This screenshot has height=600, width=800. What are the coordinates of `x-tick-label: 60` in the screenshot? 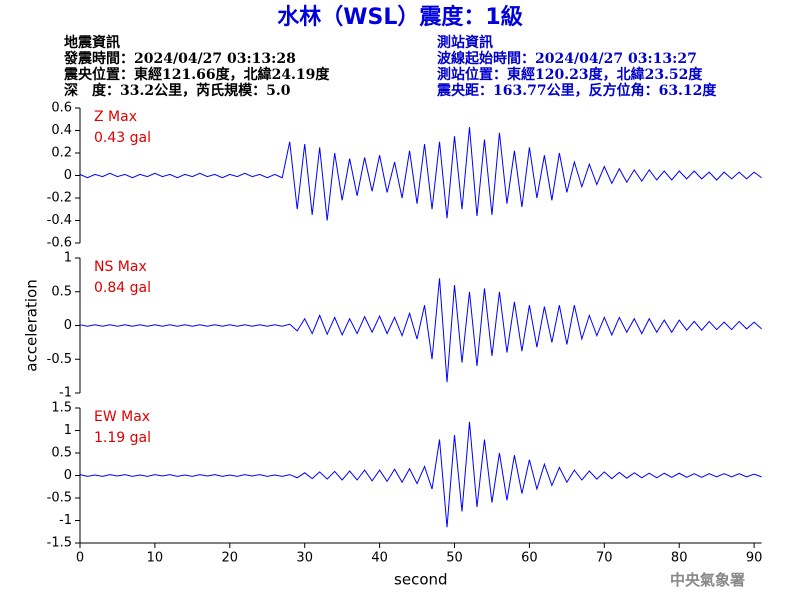 It's located at (529, 558).